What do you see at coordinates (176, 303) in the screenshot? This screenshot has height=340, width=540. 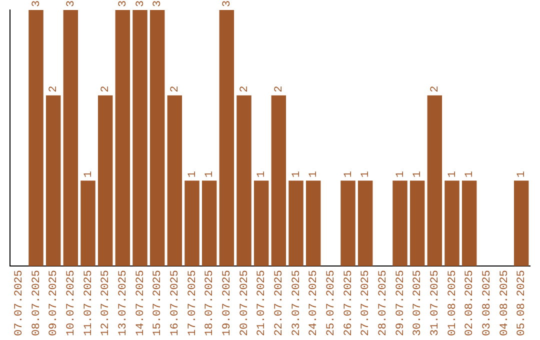 I see `x-tick-label: 16.07.2025` at bounding box center [176, 303].